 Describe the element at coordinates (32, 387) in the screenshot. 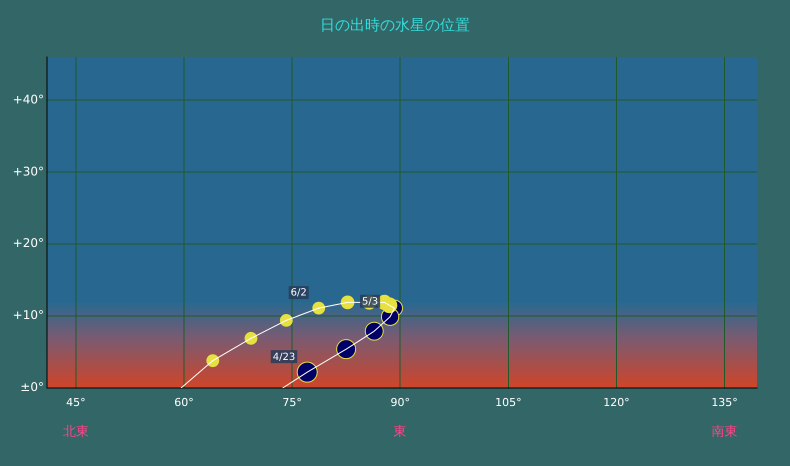

I see `y-tick-label: ±0°` at that location.